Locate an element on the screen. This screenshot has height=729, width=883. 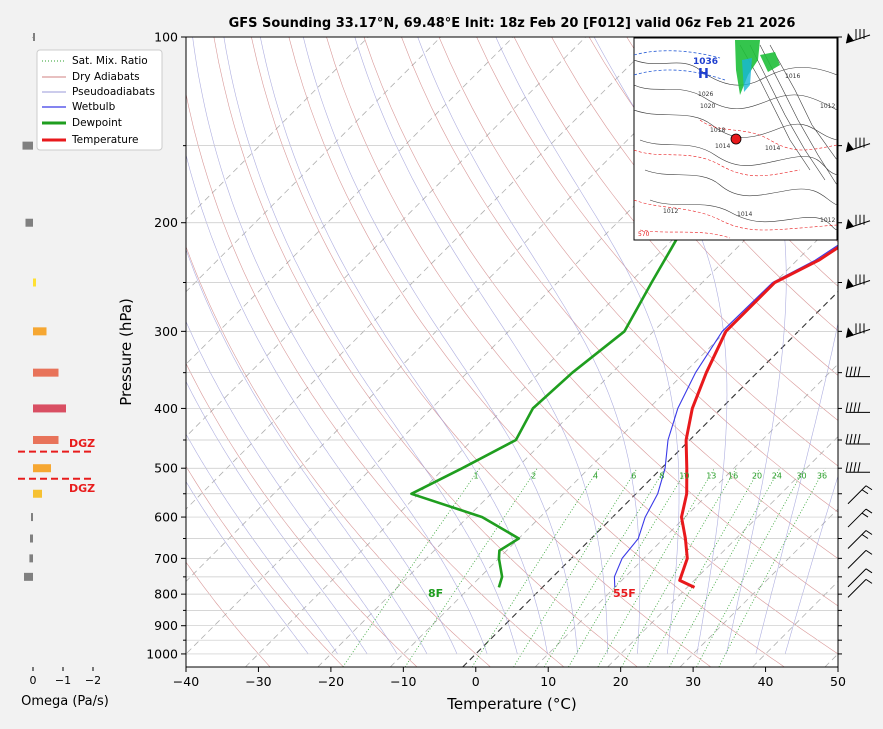
location-marker is located at coordinates (736, 139).